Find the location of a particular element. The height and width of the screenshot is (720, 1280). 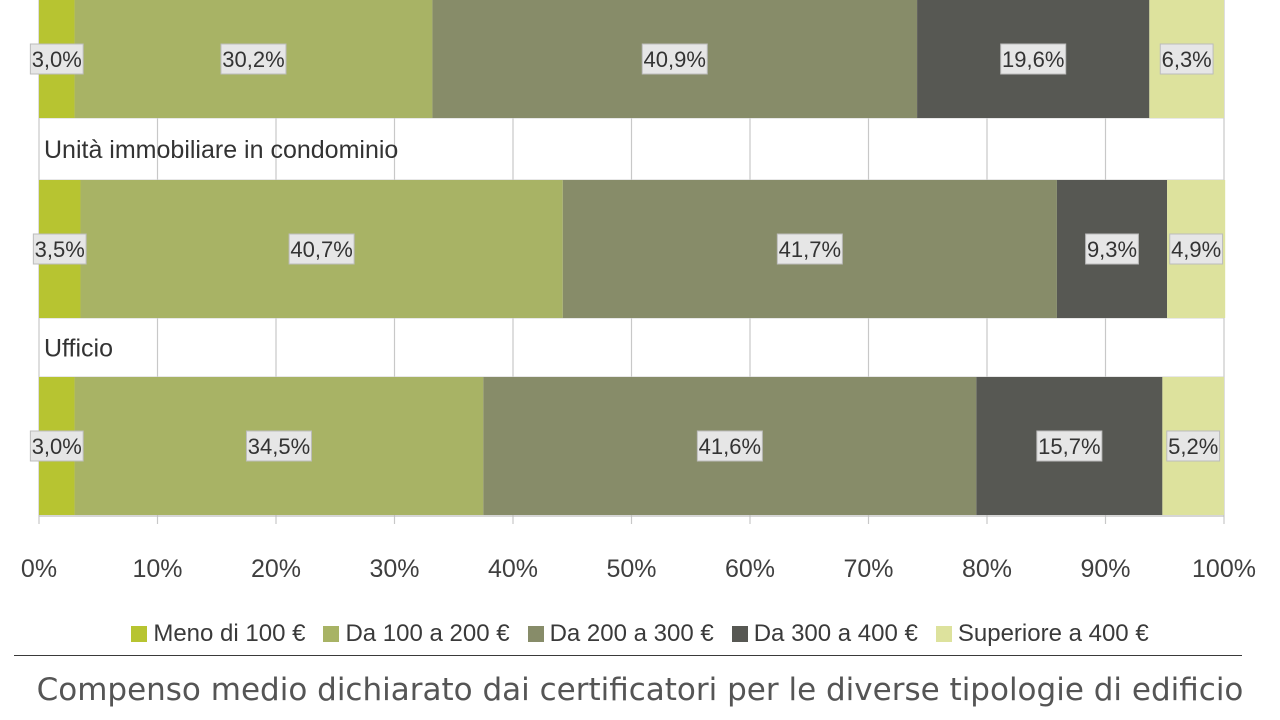

data-label: 15,7% is located at coordinates (1069, 446).